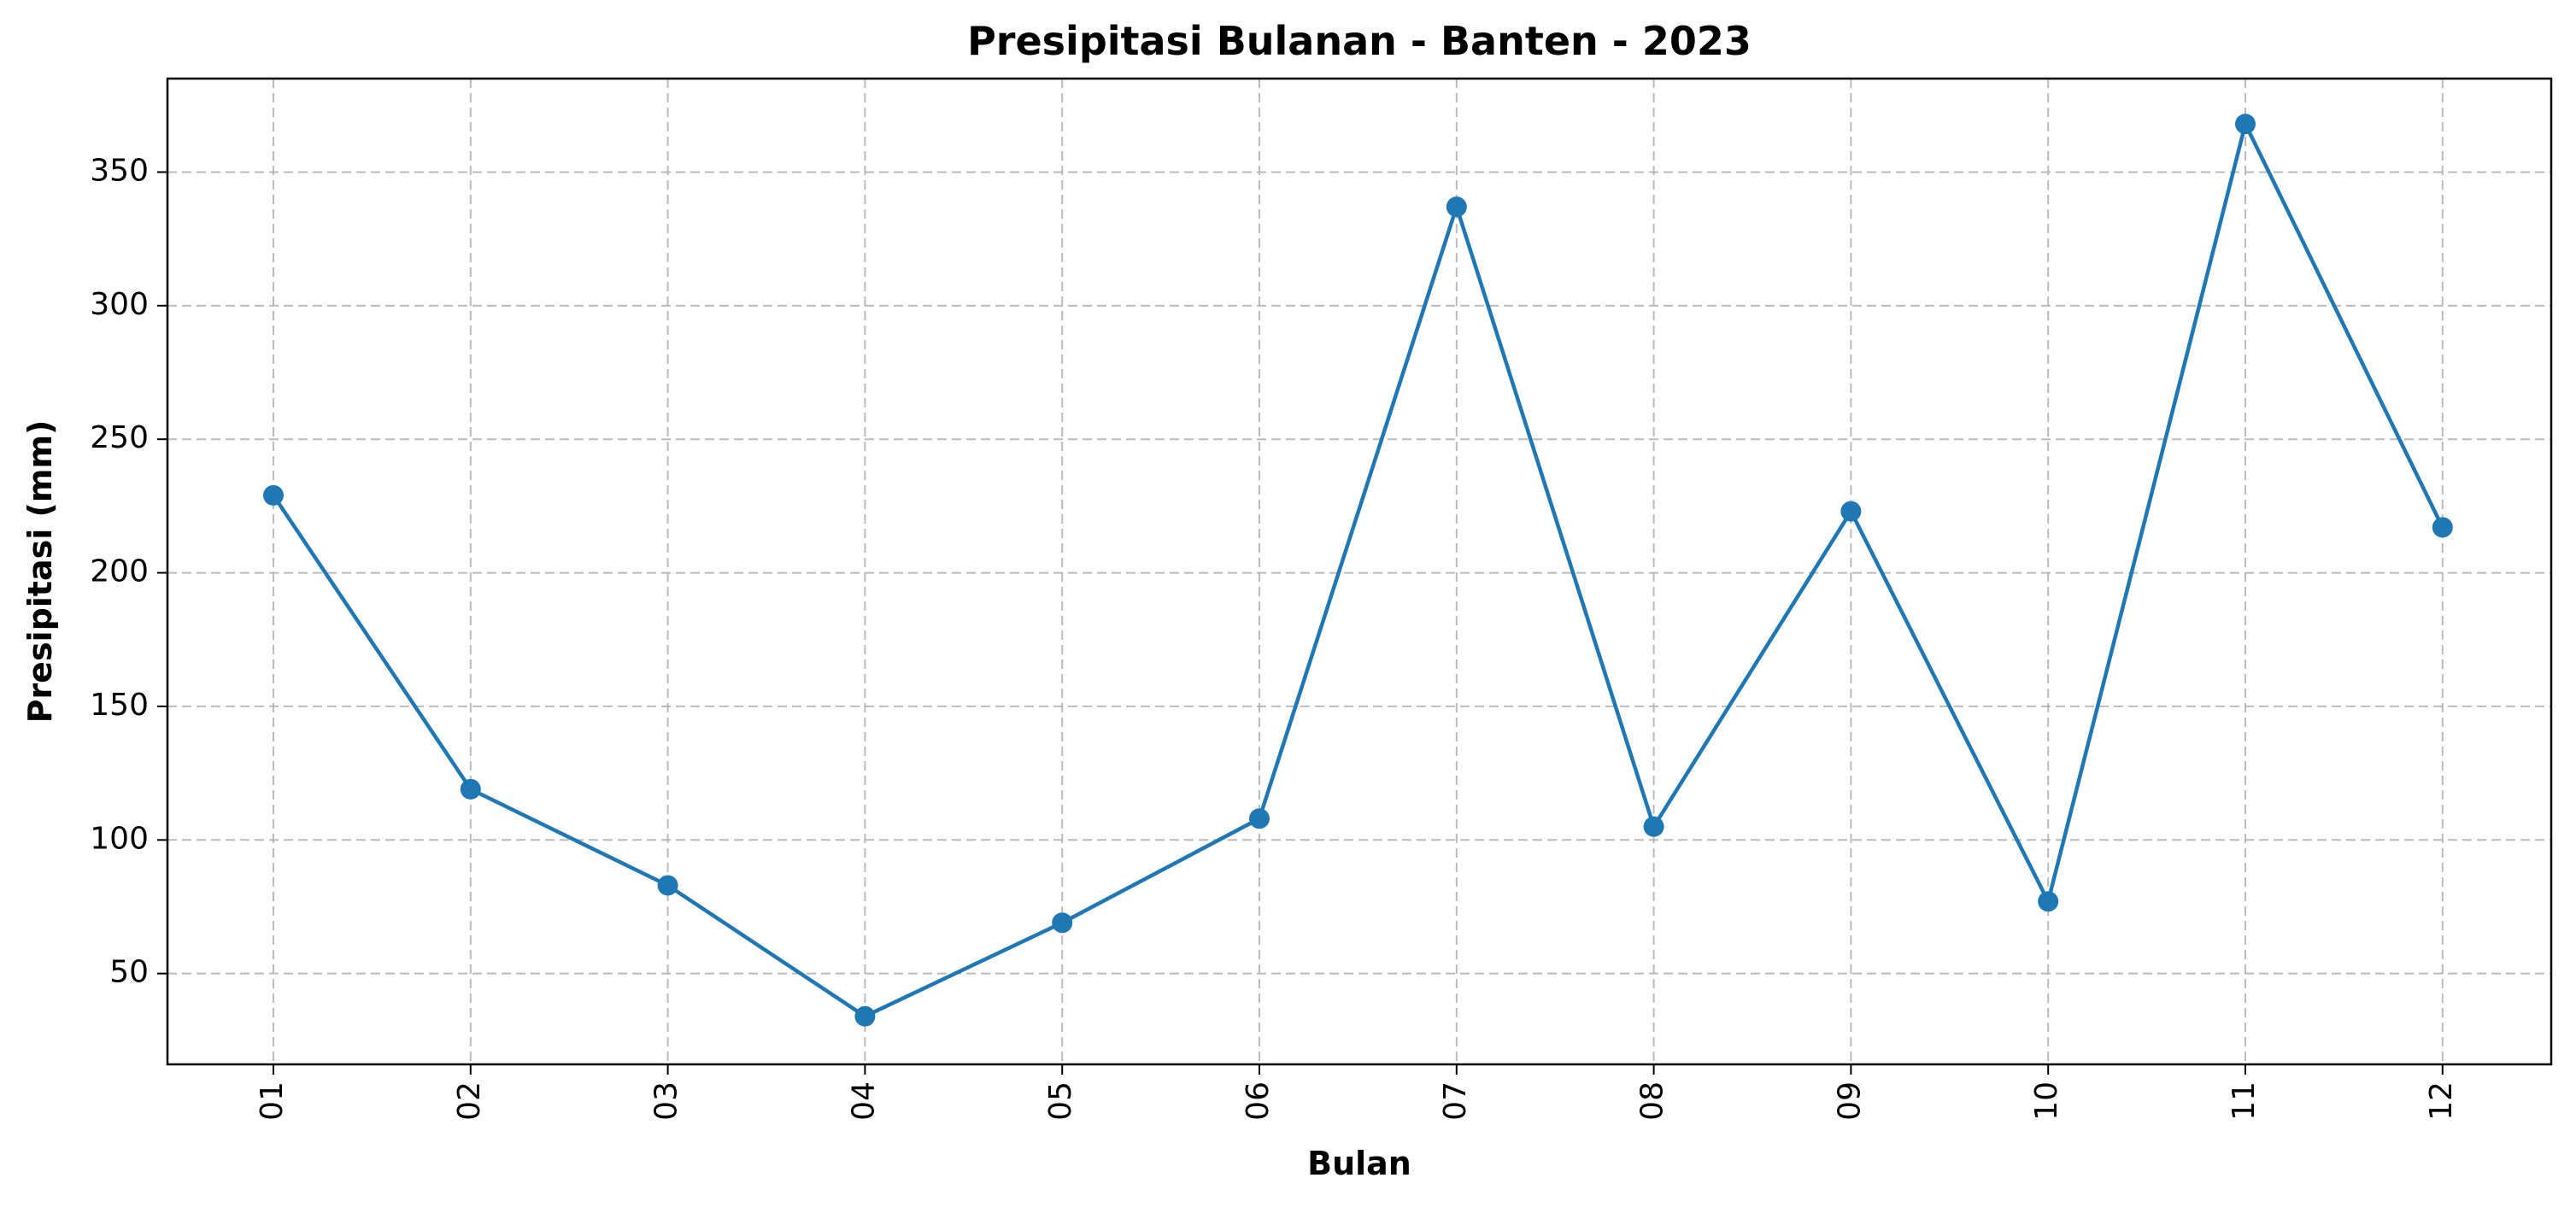 This screenshot has width=2576, height=1213. I want to click on x-axis-label: Bulan, so click(1359, 1163).